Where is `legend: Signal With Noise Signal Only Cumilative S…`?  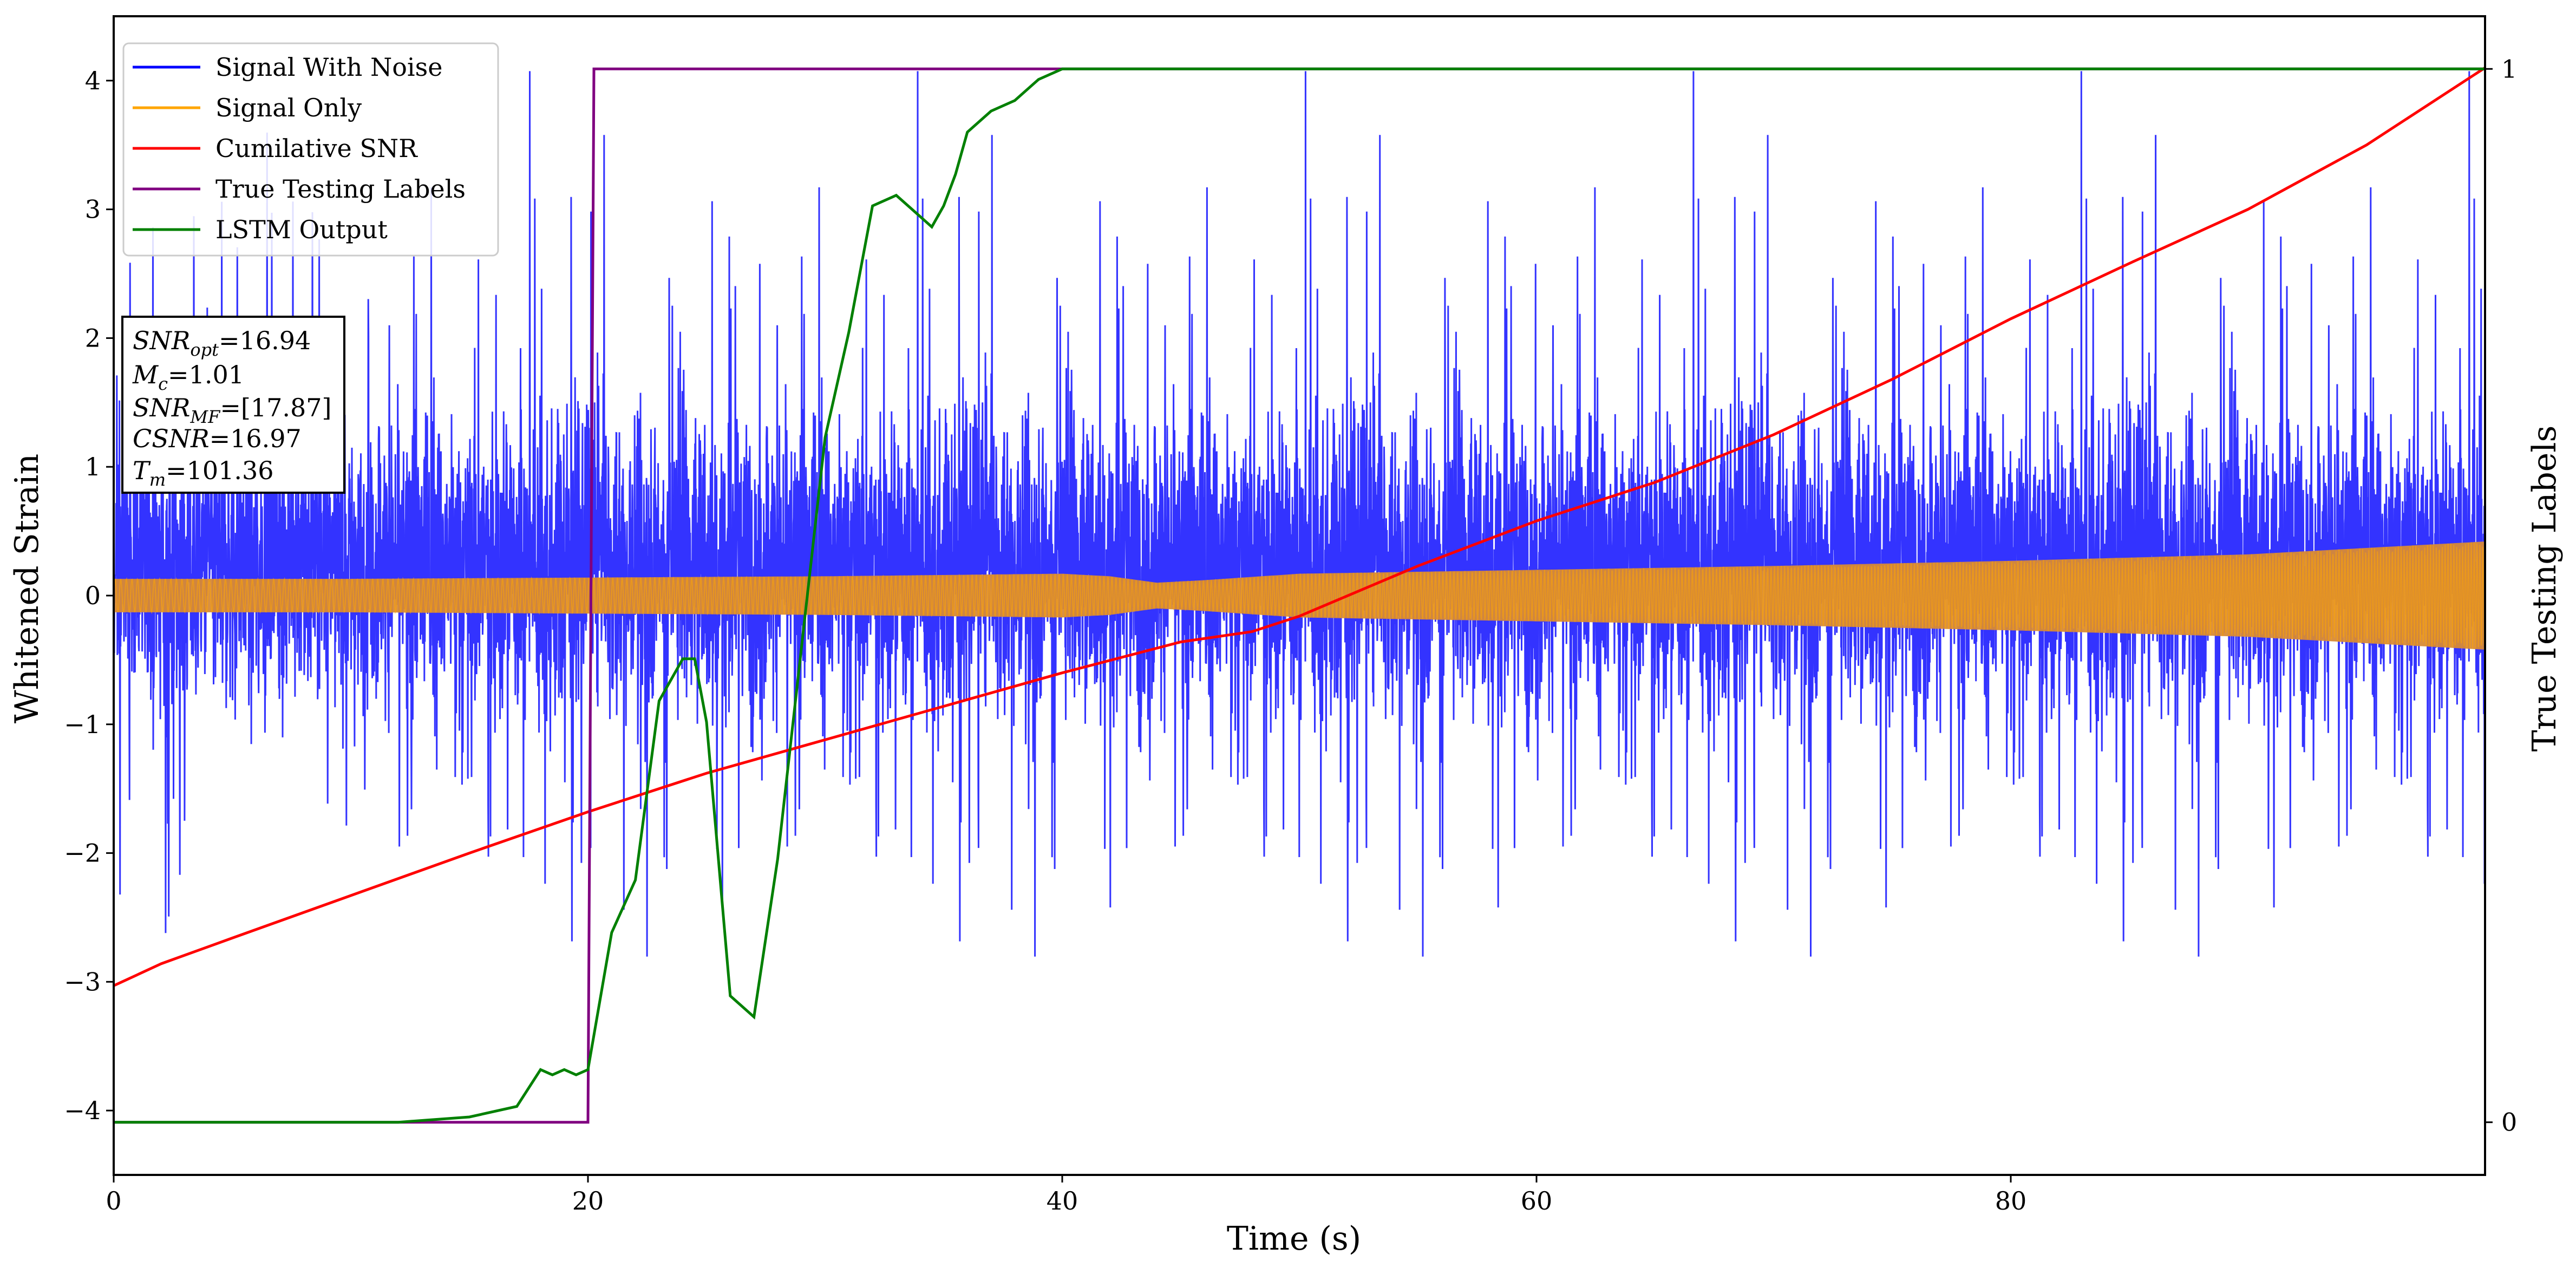 legend: Signal With Noise Signal Only Cumilative S… is located at coordinates (310, 149).